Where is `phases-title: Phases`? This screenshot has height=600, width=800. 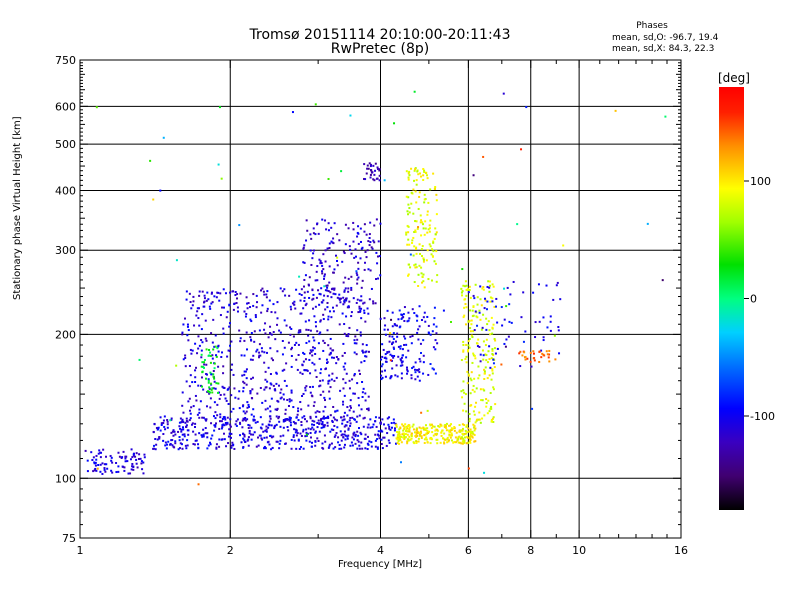 phases-title: Phases is located at coordinates (652, 26).